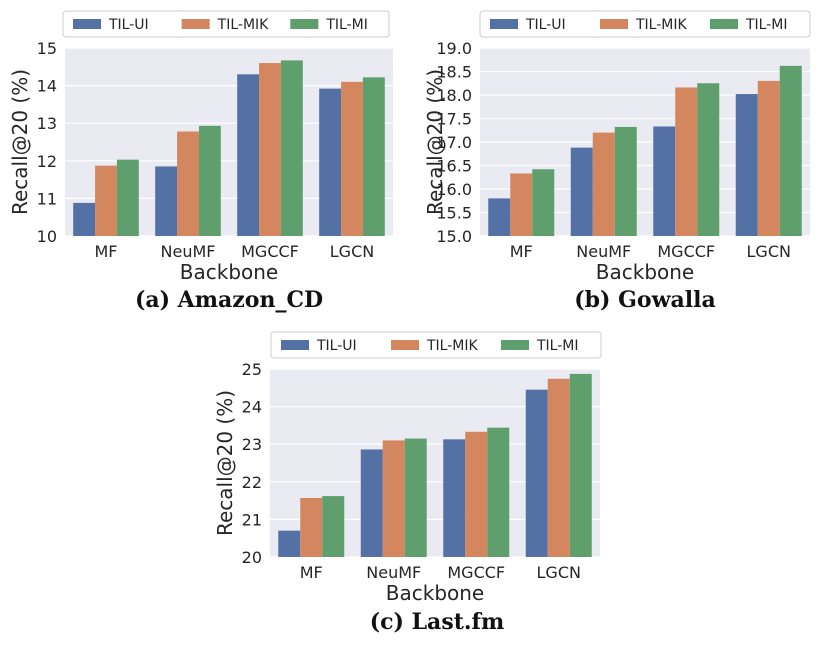 Image resolution: width=830 pixels, height=658 pixels. Describe the element at coordinates (454, 119) in the screenshot. I see `y-tick-label: 17.5` at that location.